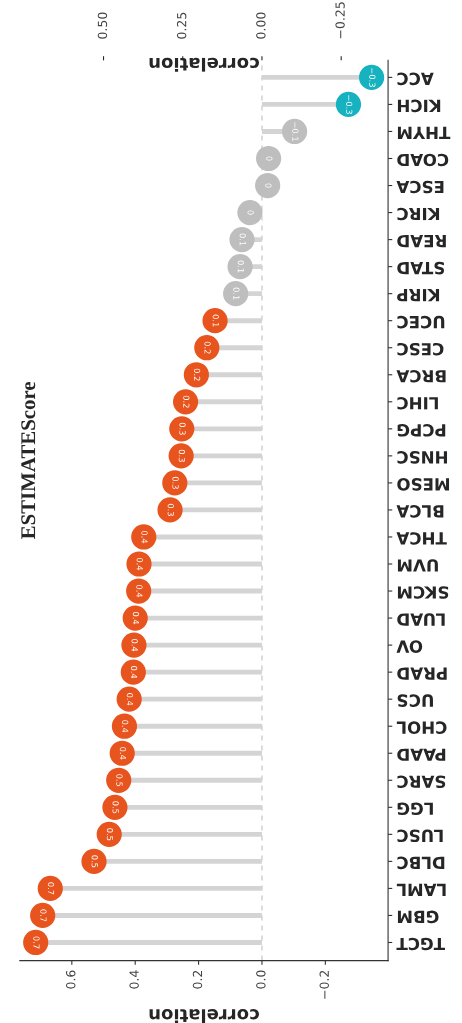 The width and height of the screenshot is (462, 1023). What do you see at coordinates (420, 944) in the screenshot?
I see `y-tick-label: TGCT` at bounding box center [420, 944].